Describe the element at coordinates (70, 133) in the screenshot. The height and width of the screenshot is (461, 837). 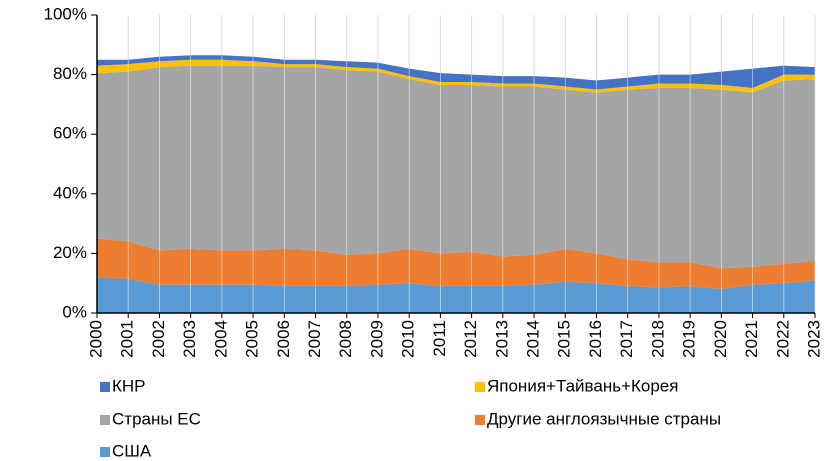
I see `y-tick-label: 60%` at that location.